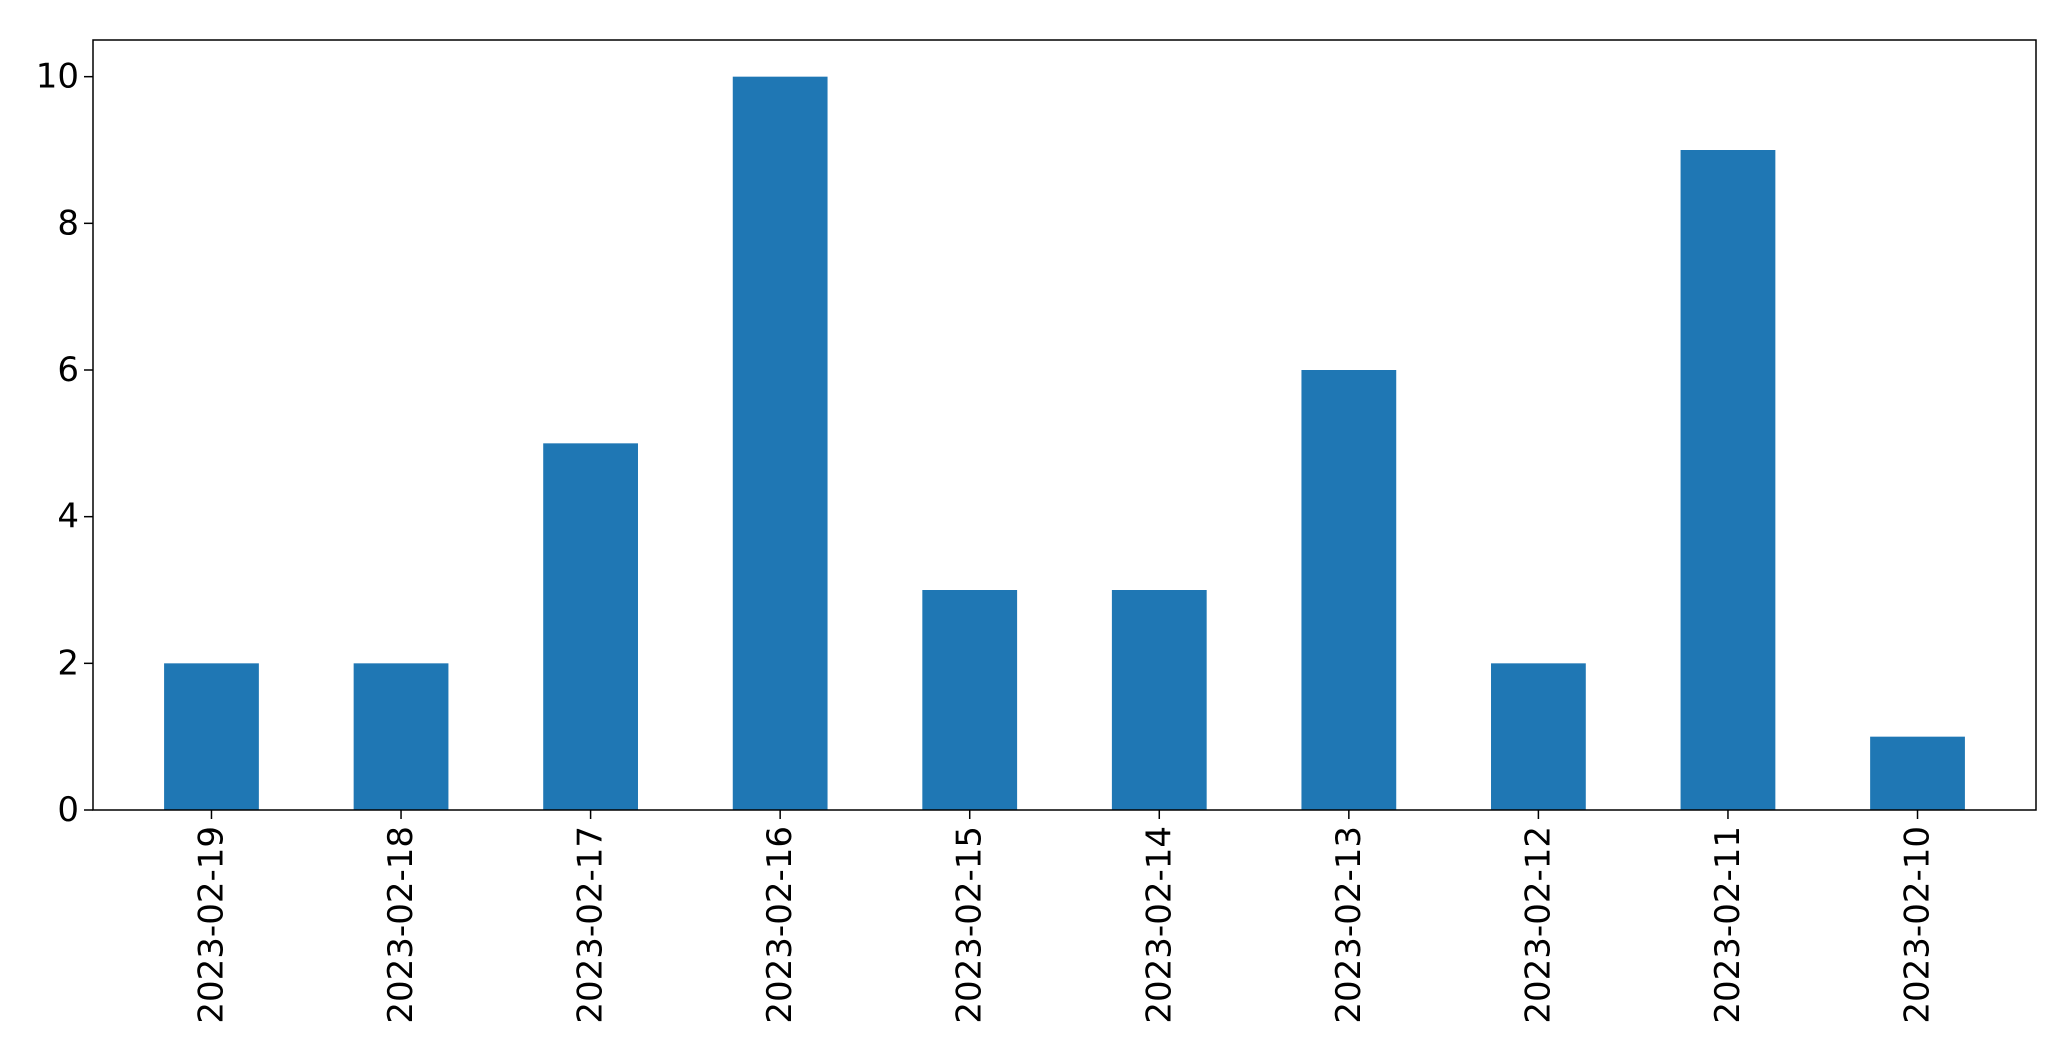 This screenshot has width=2071, height=1061. I want to click on y-tick-label: 2, so click(68, 663).